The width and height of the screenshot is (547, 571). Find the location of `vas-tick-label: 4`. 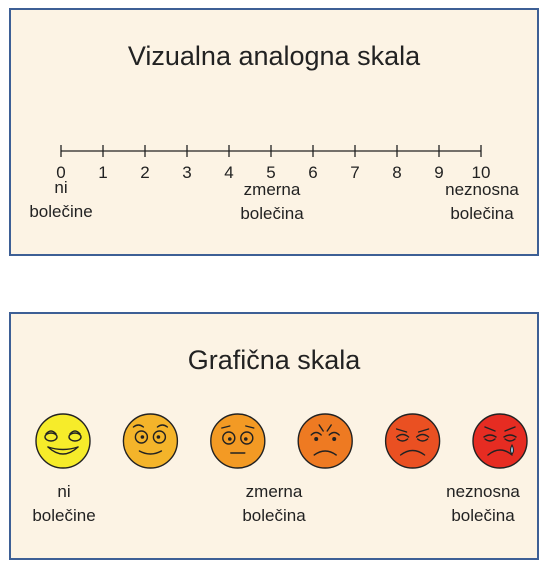

vas-tick-label: 4 is located at coordinates (229, 172).